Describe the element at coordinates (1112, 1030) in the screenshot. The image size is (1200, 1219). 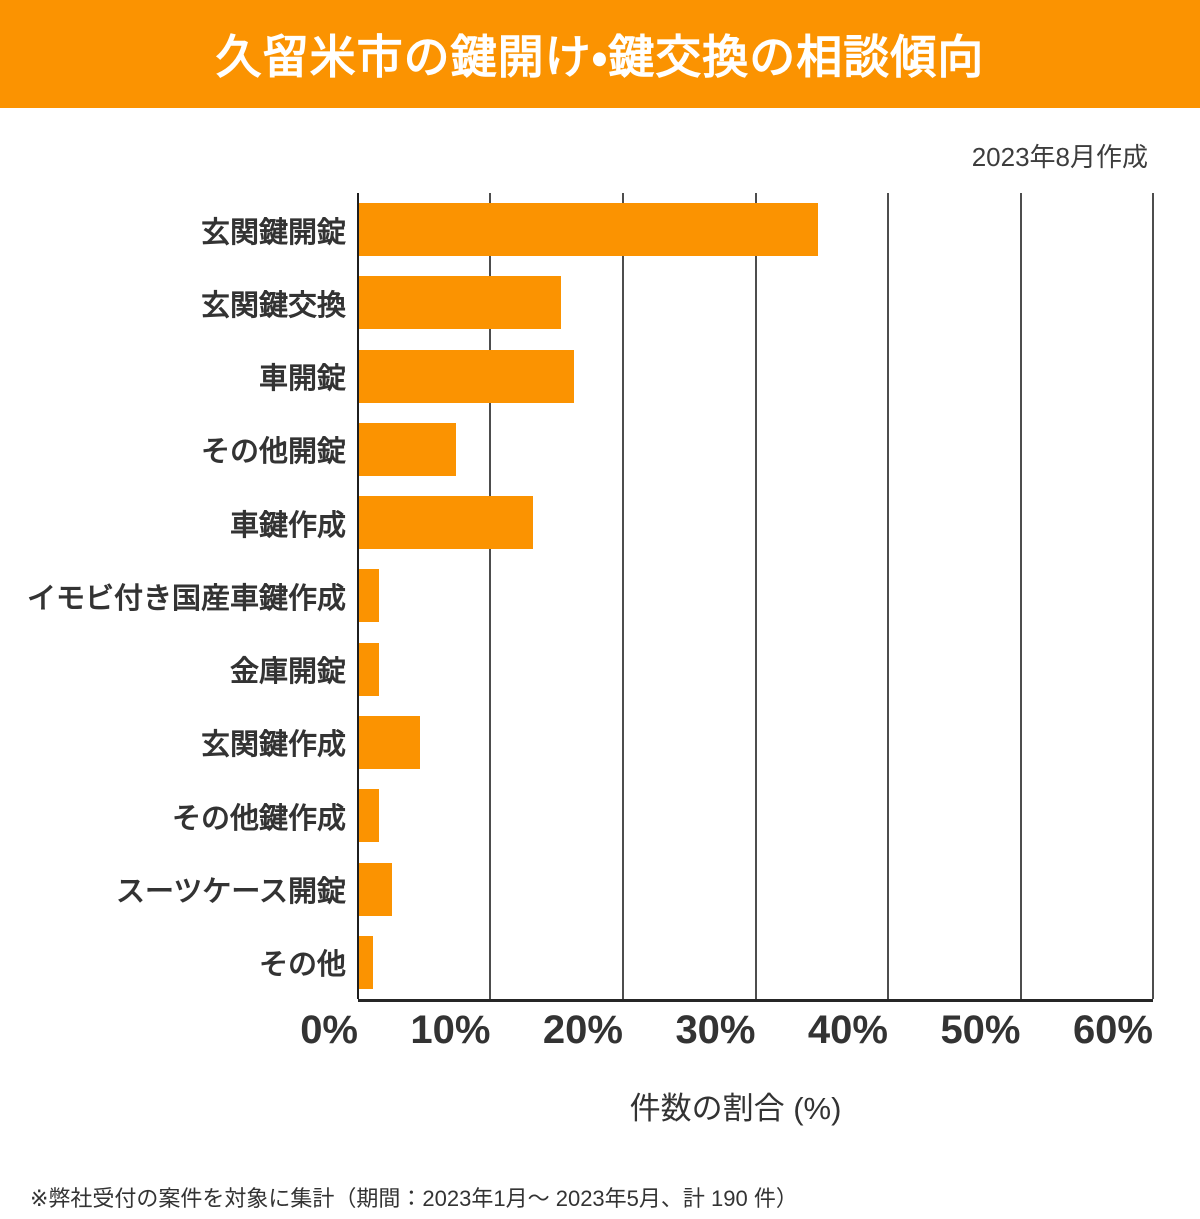
I see `x-tick-label: 60%` at that location.